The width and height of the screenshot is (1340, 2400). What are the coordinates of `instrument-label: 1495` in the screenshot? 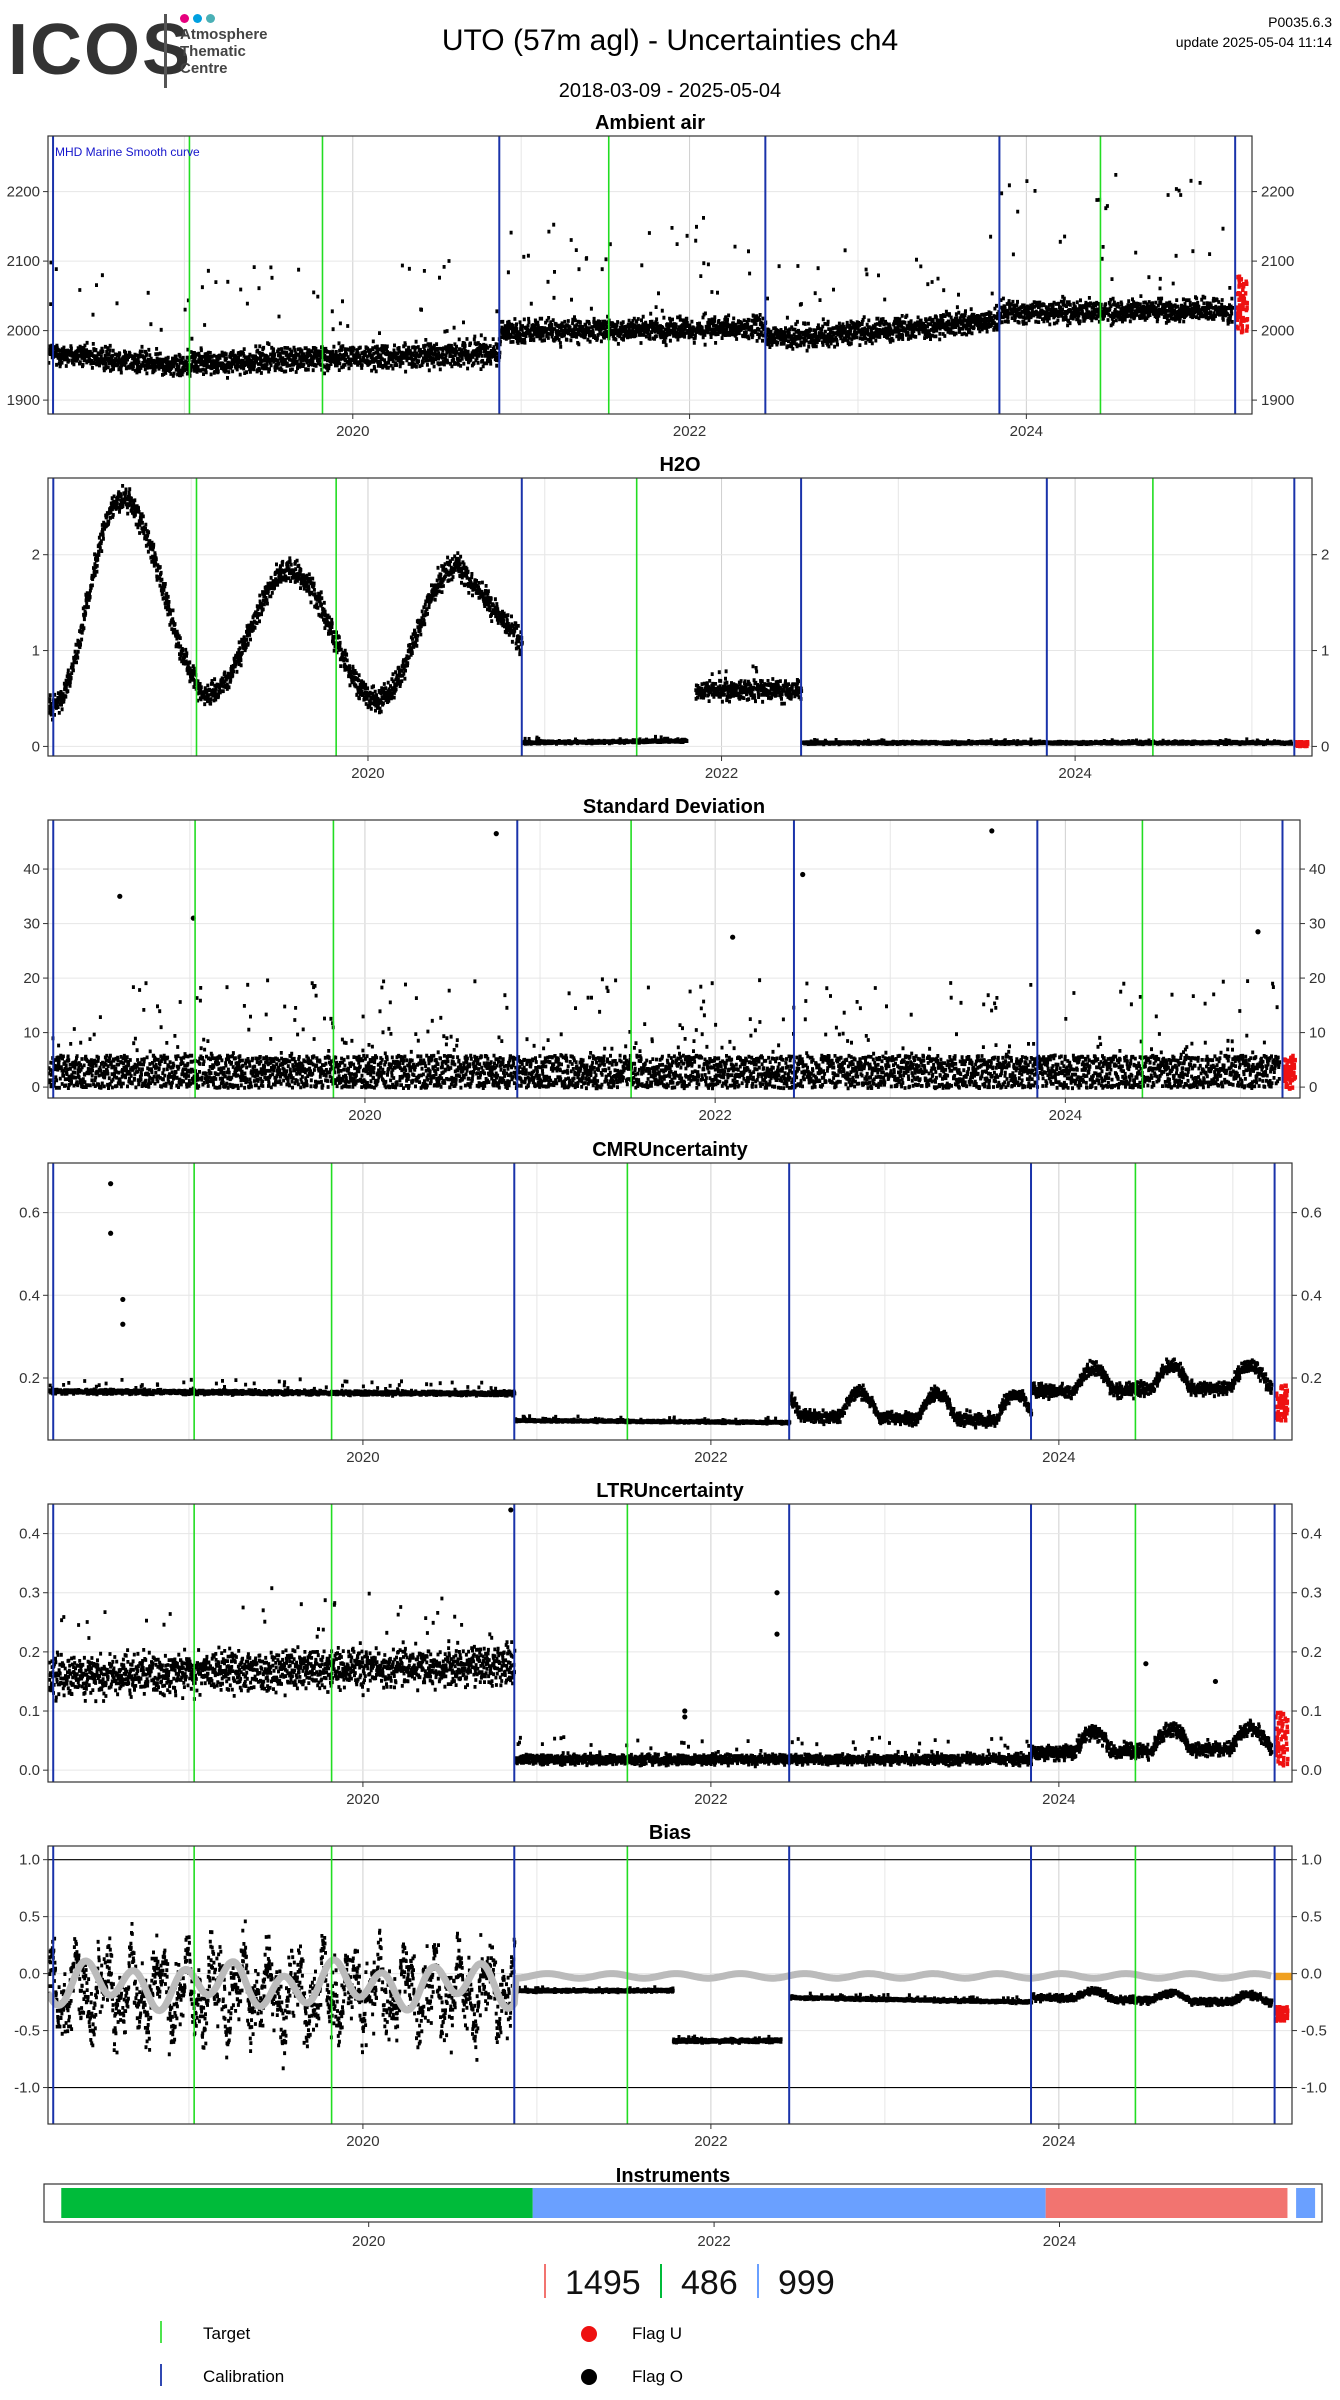 It's located at (603, 2283).